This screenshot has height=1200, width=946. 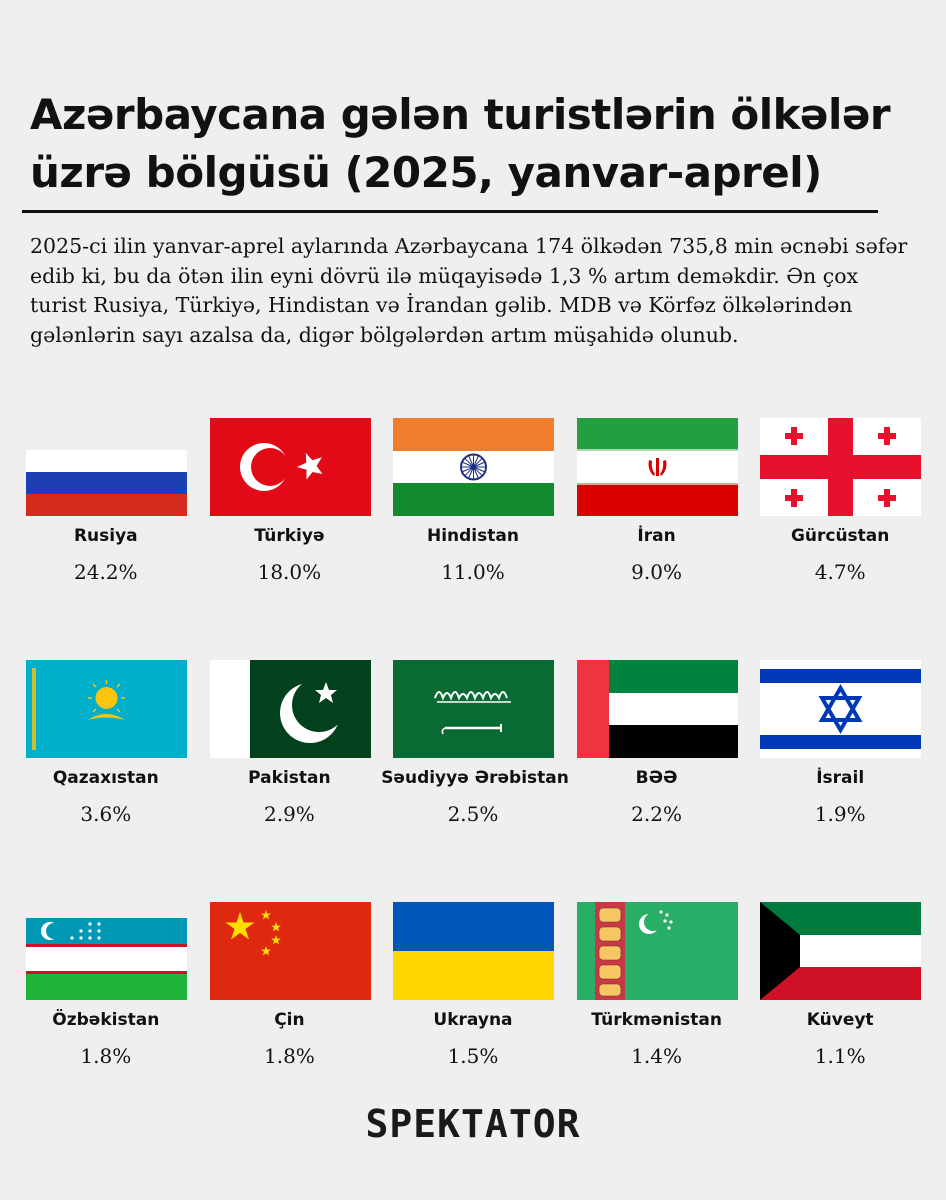 I want to click on country-name: BƏƏ, so click(x=656, y=778).